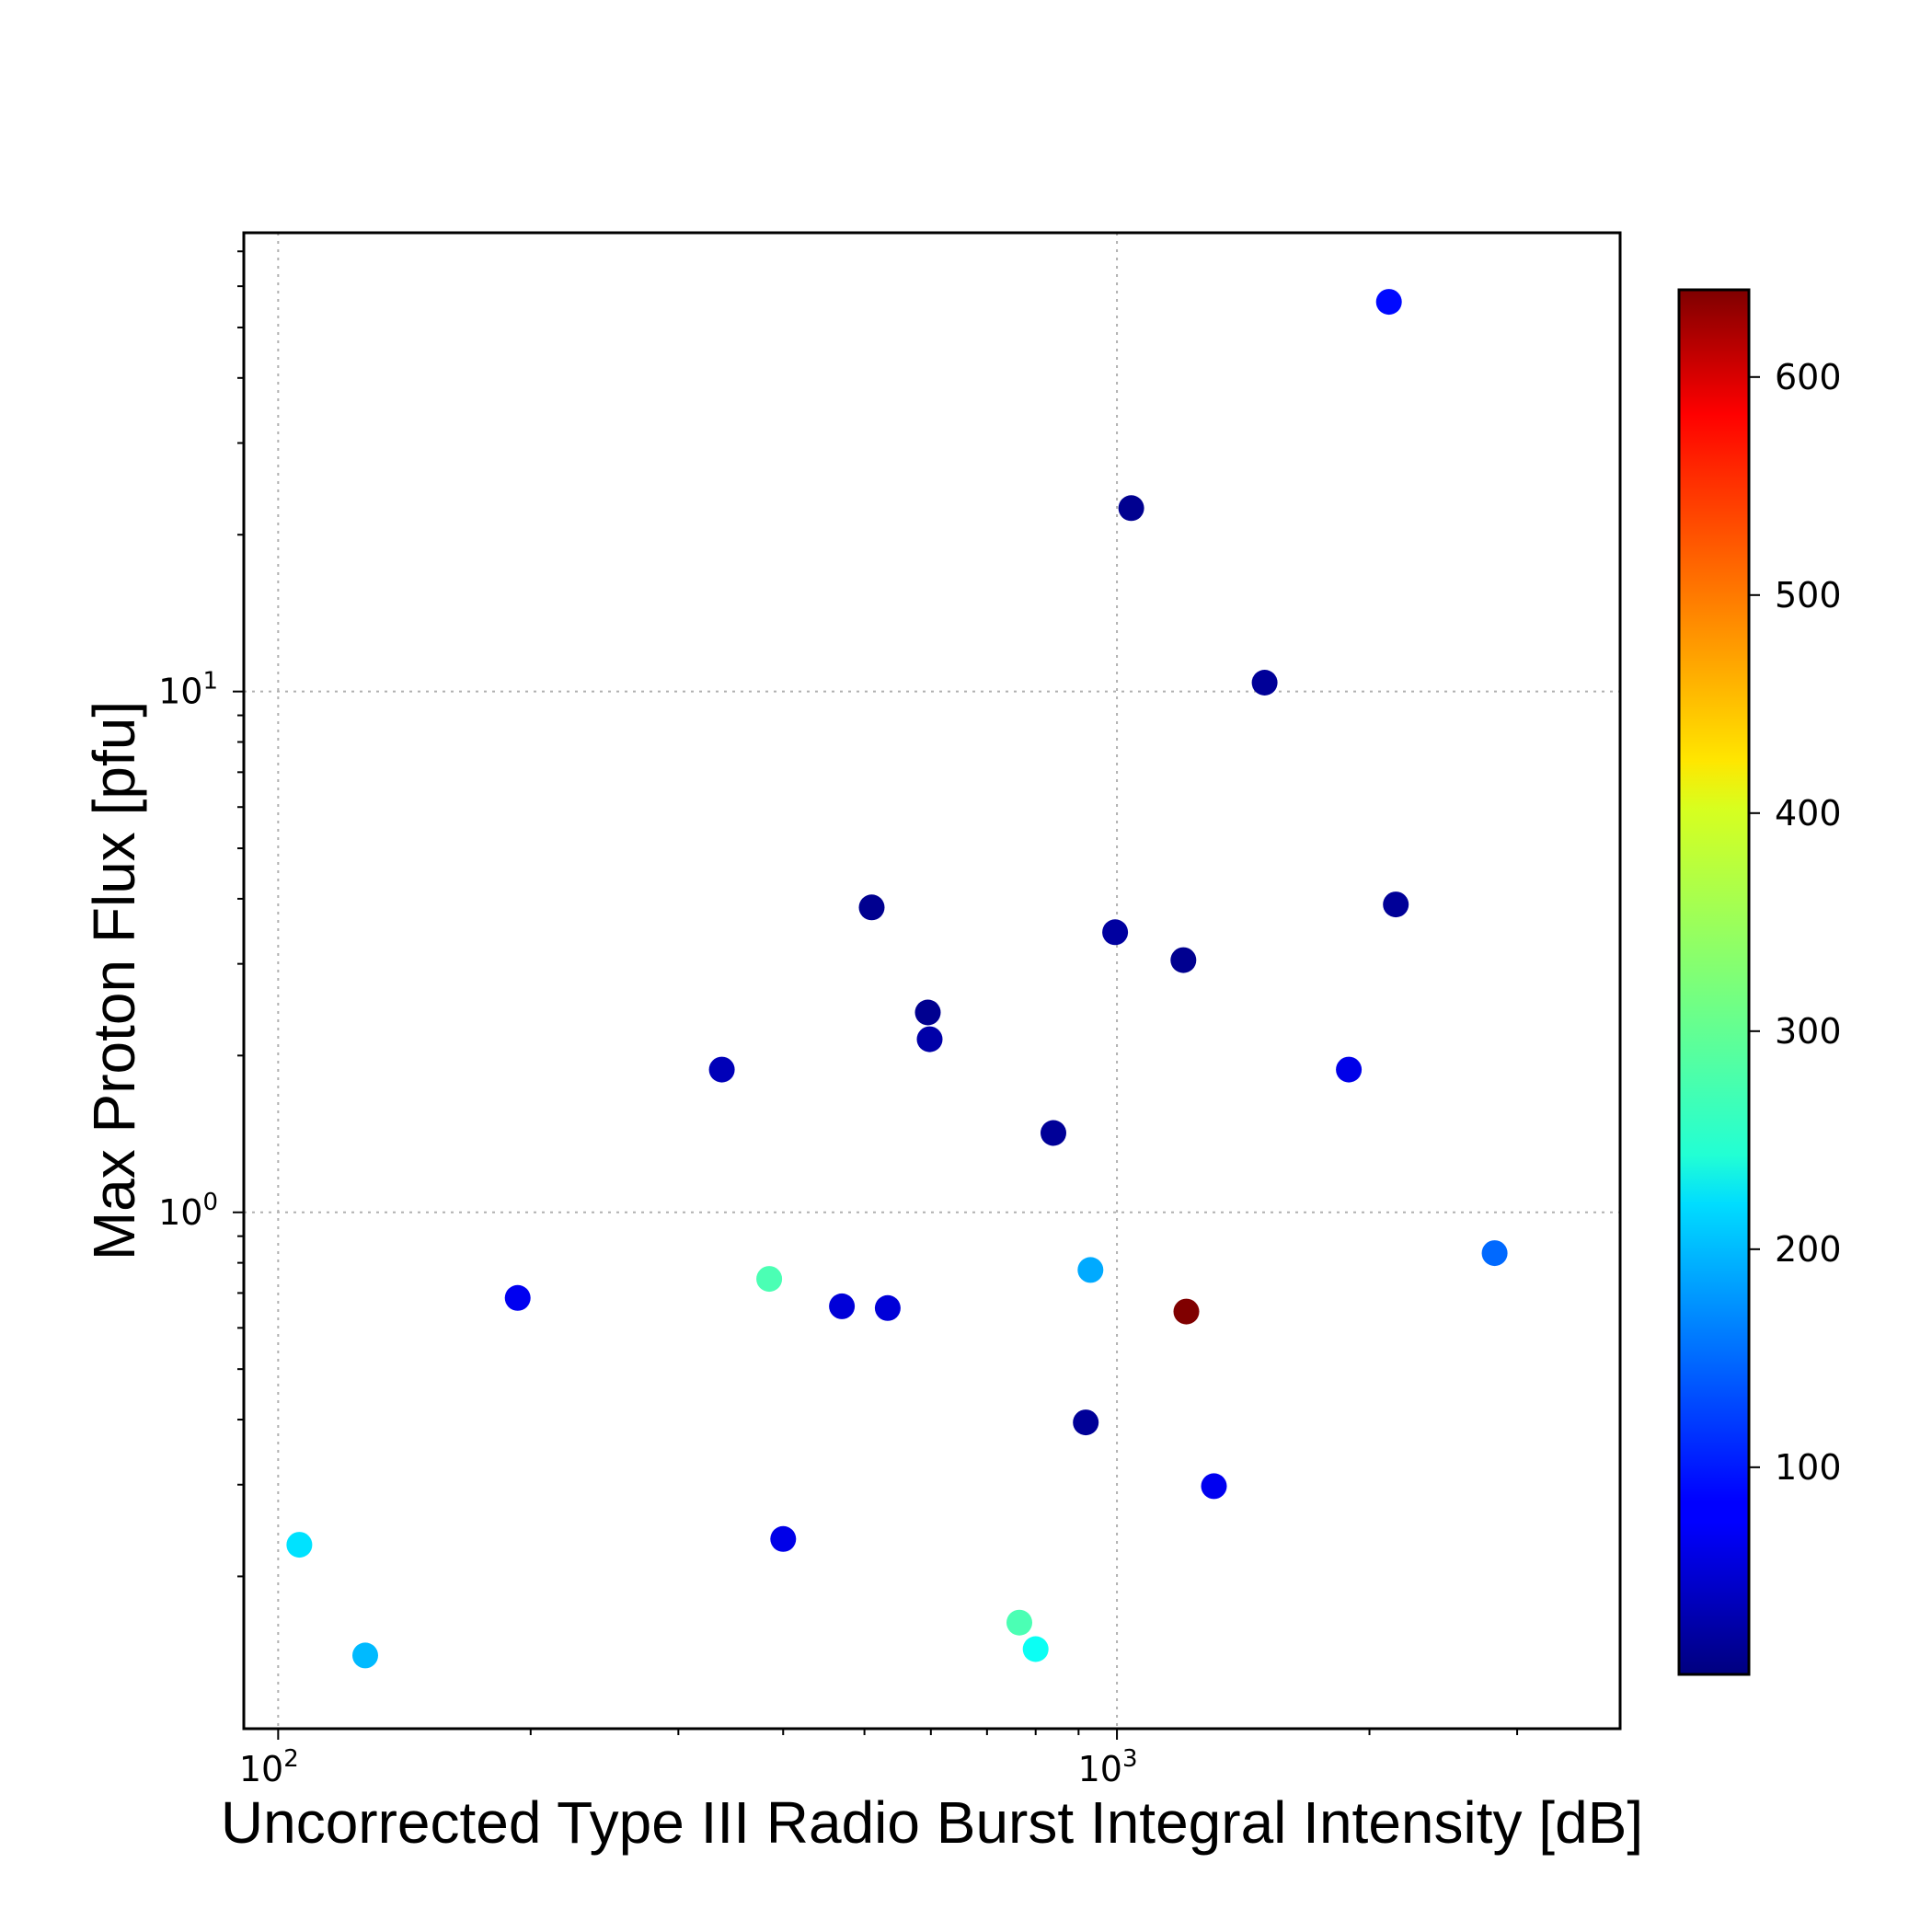  I want to click on x-axis: 10² 10³, so click(879, 1759).